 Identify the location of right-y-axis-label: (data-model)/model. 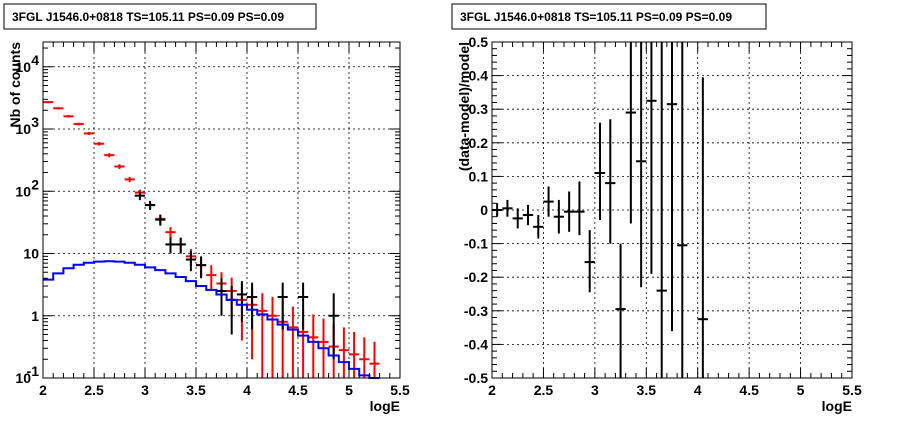
(464, 106).